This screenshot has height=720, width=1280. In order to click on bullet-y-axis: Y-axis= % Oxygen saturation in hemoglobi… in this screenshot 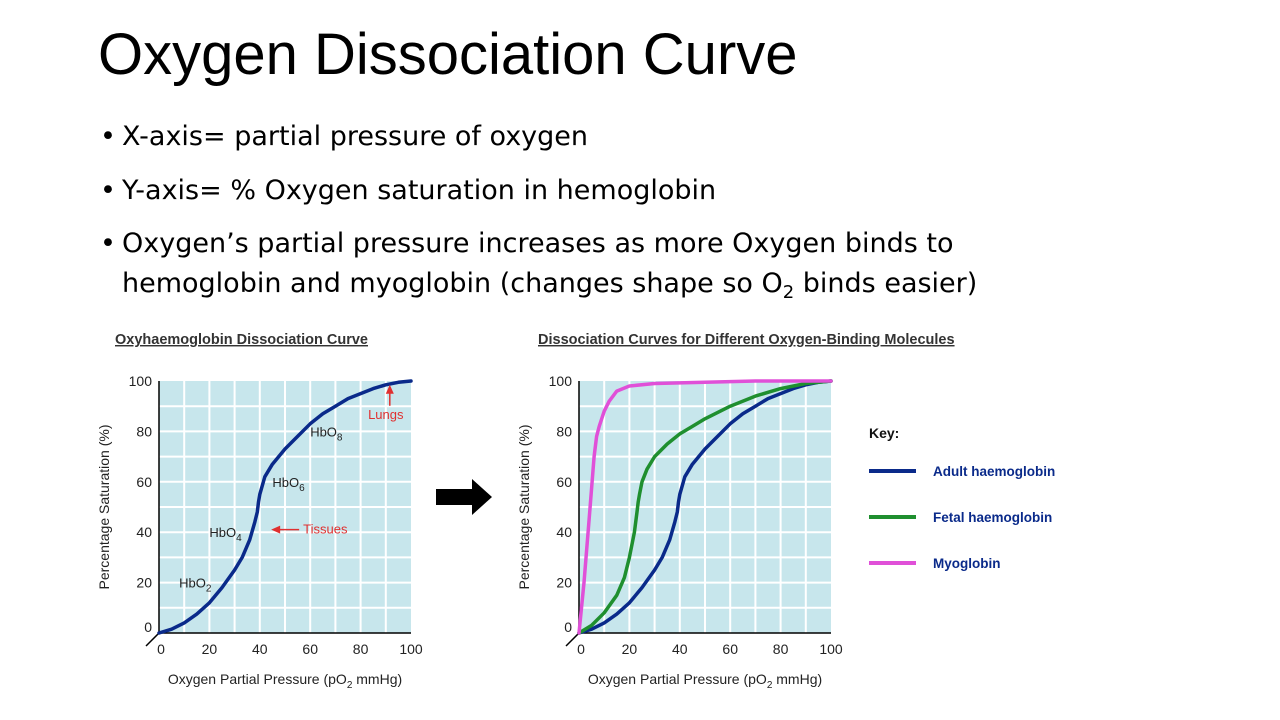, I will do `click(601, 191)`.